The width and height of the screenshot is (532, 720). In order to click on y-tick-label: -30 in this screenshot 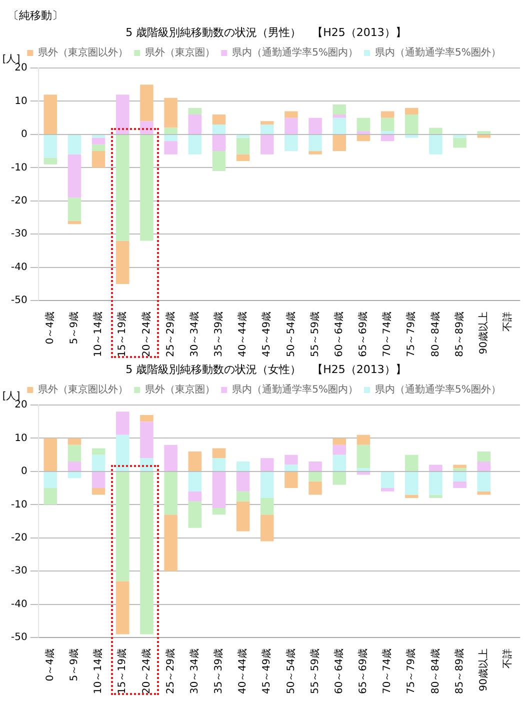, I will do `click(19, 234)`.